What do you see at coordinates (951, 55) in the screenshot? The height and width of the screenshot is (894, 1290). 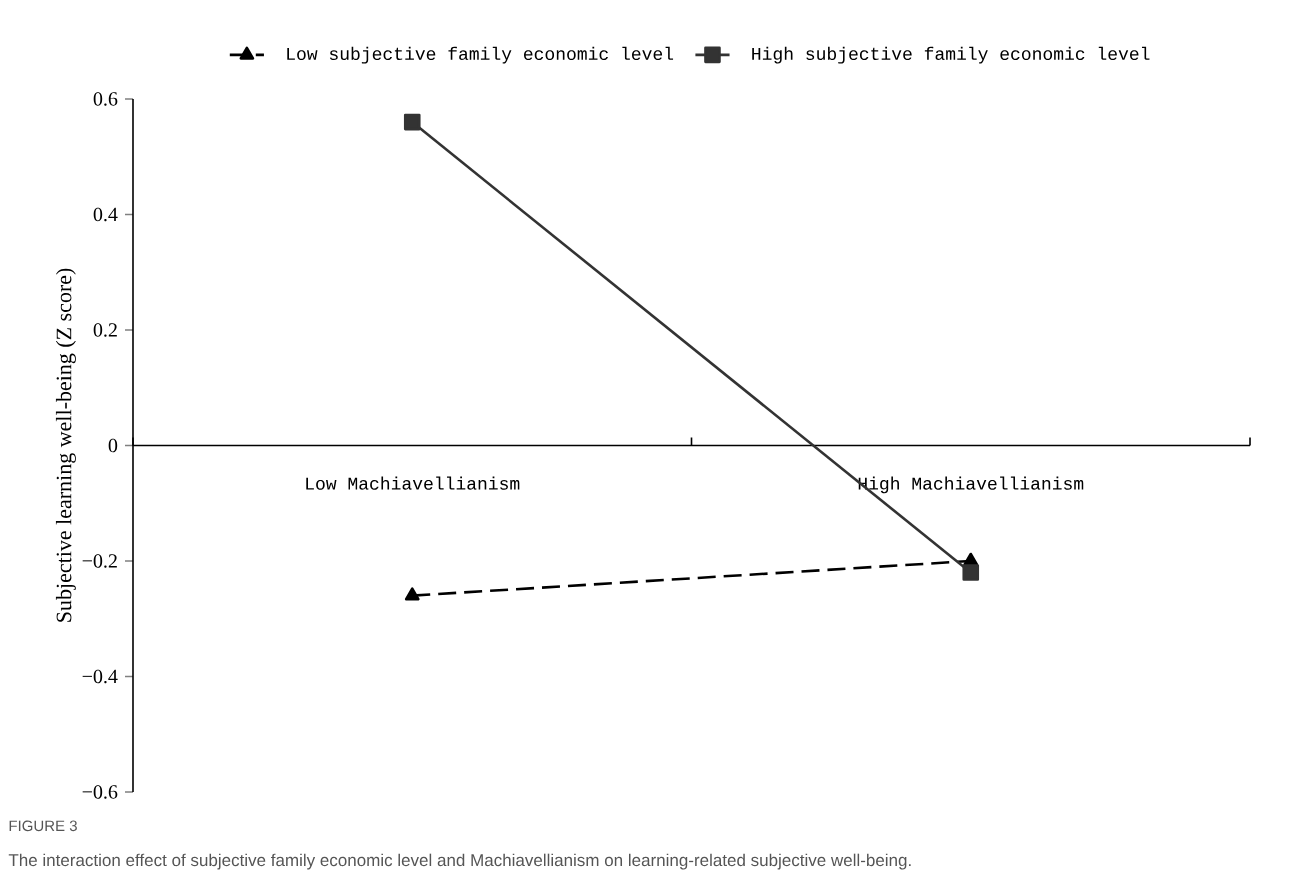 I see `legend-label: High subjective family economic level` at bounding box center [951, 55].